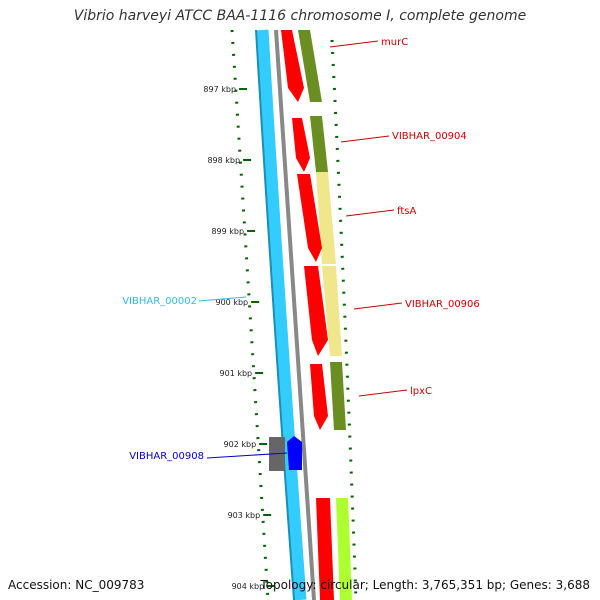  Describe the element at coordinates (370, 213) in the screenshot. I see `leader-ftsA` at that location.